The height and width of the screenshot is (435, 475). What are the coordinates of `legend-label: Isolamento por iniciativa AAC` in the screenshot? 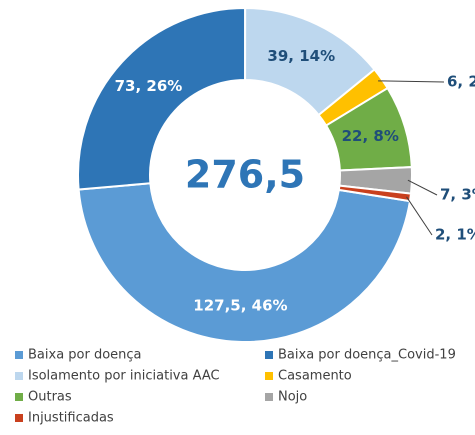 It's located at (124, 376).